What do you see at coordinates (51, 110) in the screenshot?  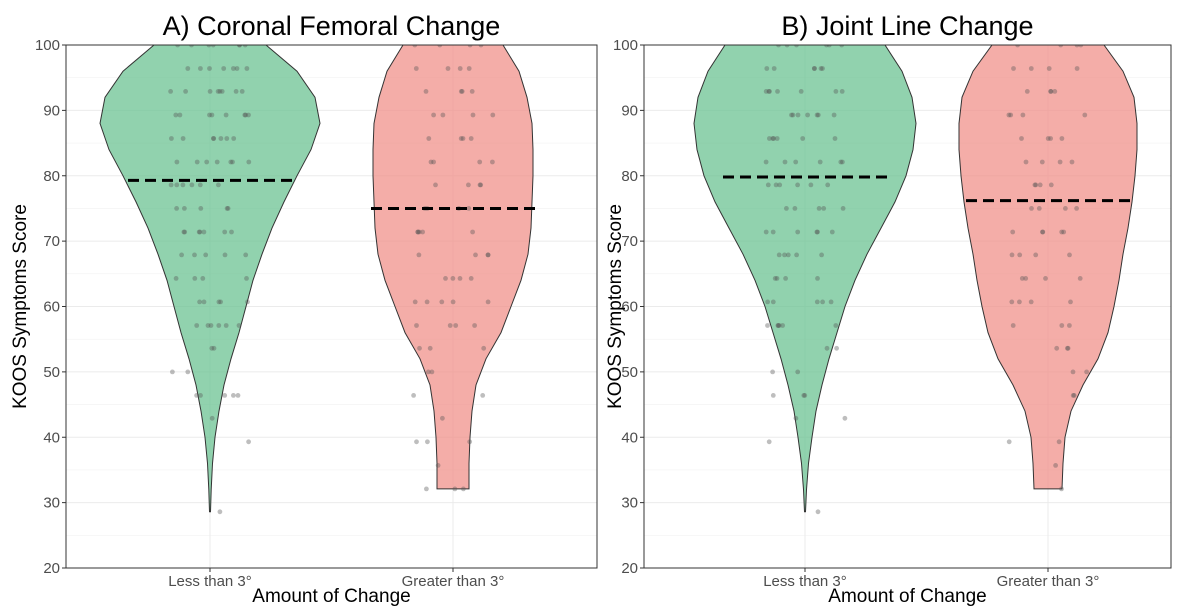 I see `y-tick-label: 90` at bounding box center [51, 110].